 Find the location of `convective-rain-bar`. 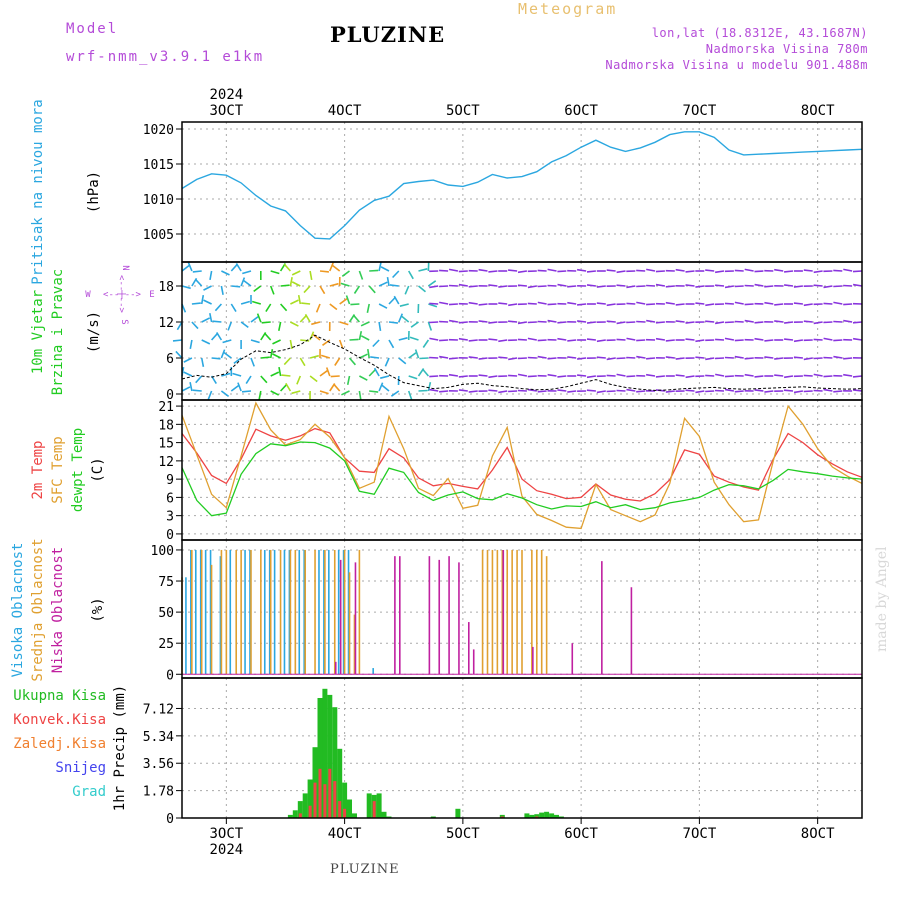

convective-rain-bar is located at coordinates (300, 815).